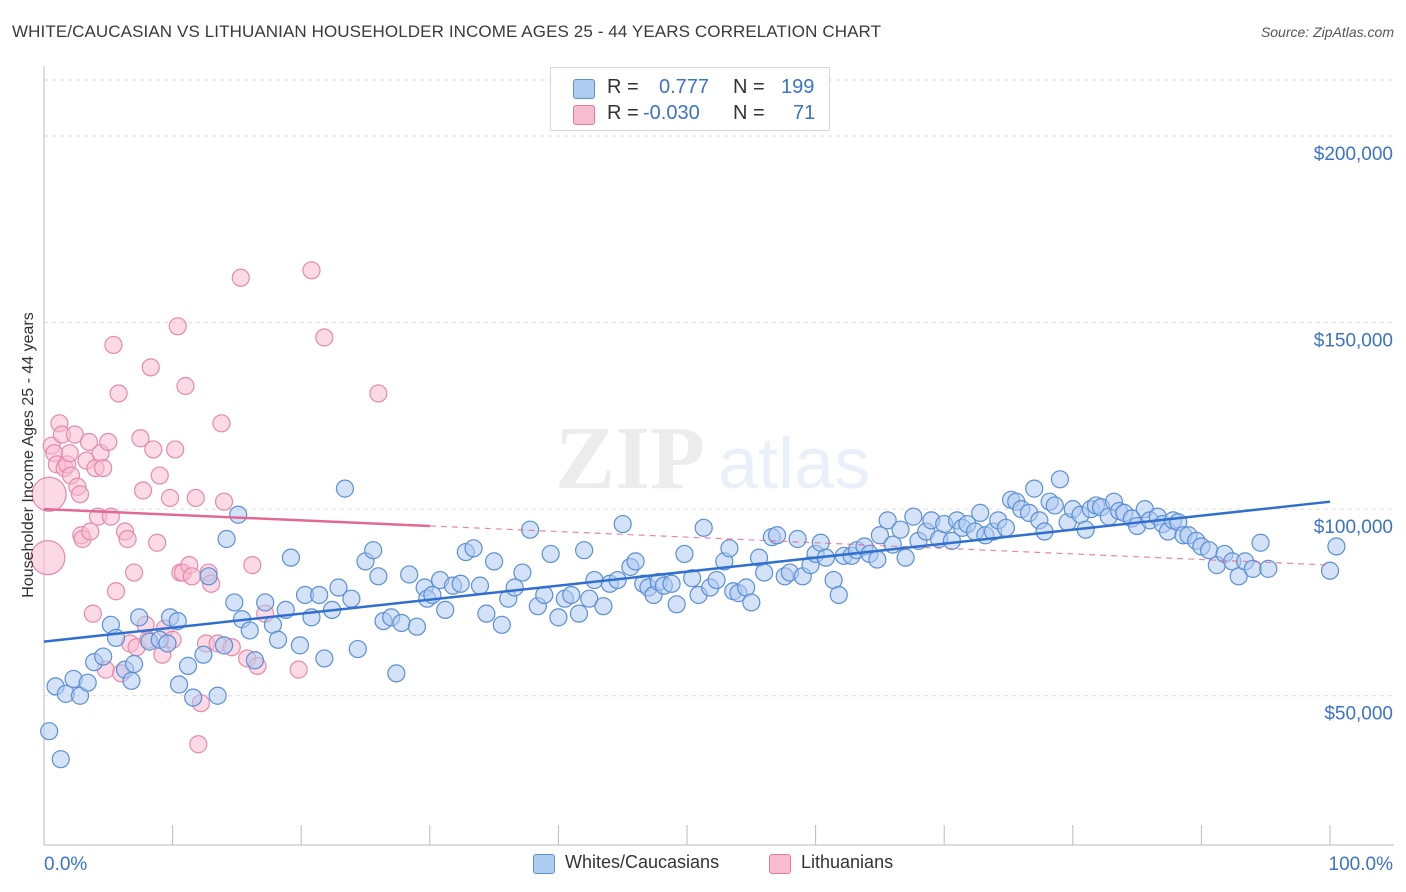 The width and height of the screenshot is (1406, 892). I want to click on legend-n-value-whites: 199, so click(798, 87).